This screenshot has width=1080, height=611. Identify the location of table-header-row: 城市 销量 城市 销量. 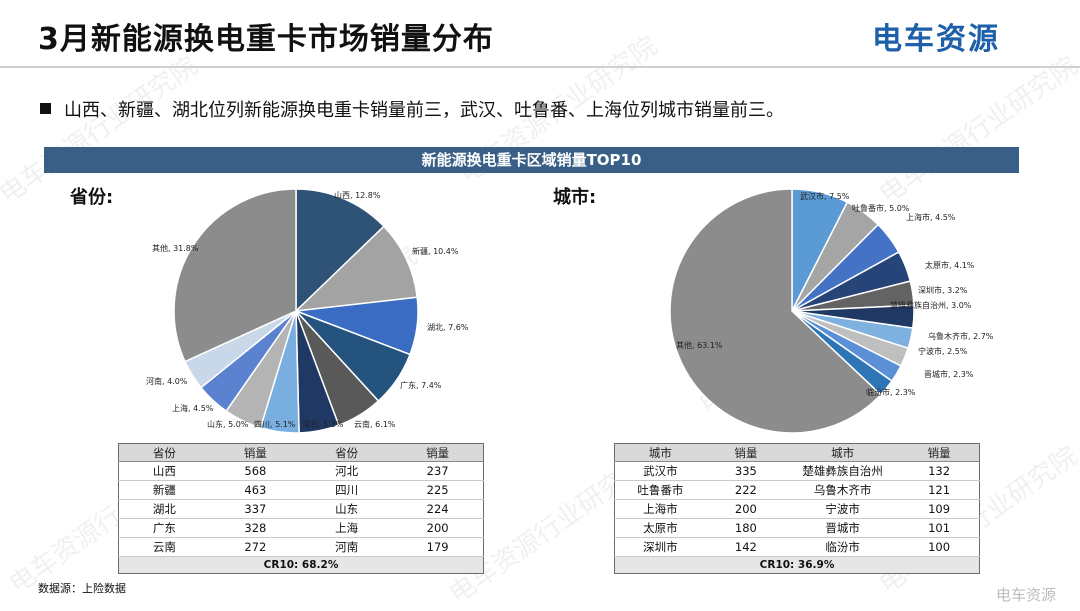
(797, 452).